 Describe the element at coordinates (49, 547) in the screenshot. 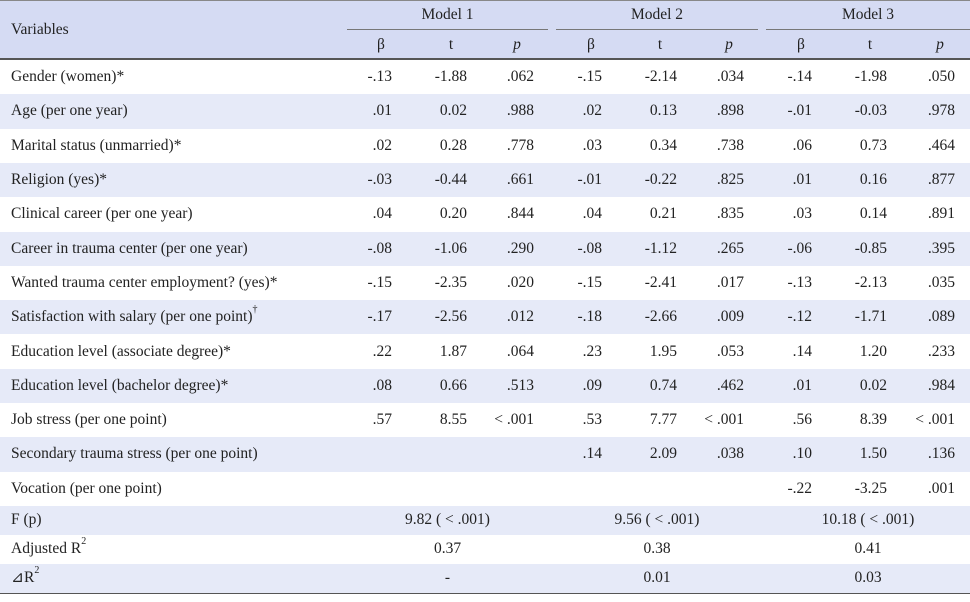

I see `summary-label: Adjusted R2` at that location.